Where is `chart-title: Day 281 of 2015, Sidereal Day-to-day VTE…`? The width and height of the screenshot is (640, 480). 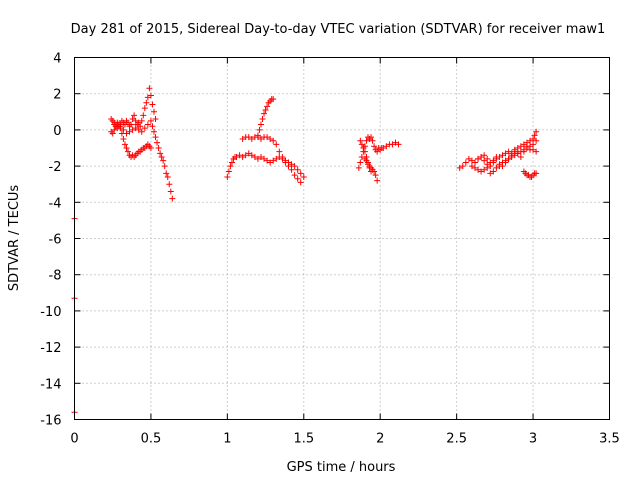 chart-title: Day 281 of 2015, Sidereal Day-to-day VTE… is located at coordinates (338, 29).